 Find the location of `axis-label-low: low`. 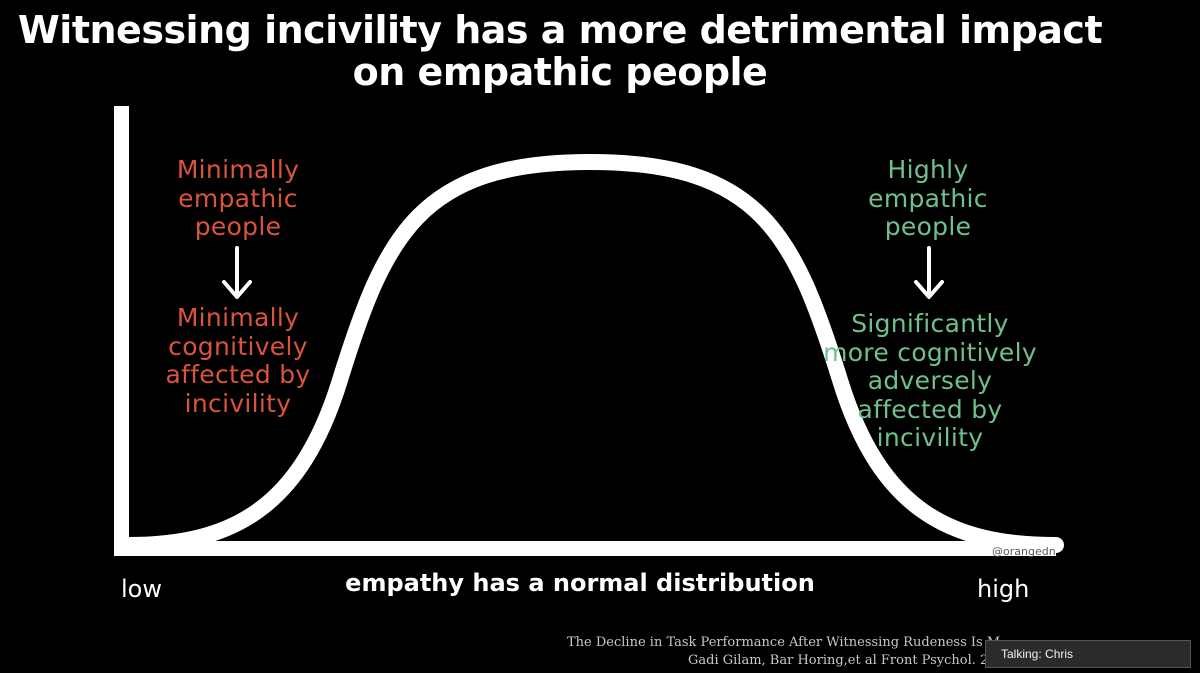

axis-label-low: low is located at coordinates (141, 589).